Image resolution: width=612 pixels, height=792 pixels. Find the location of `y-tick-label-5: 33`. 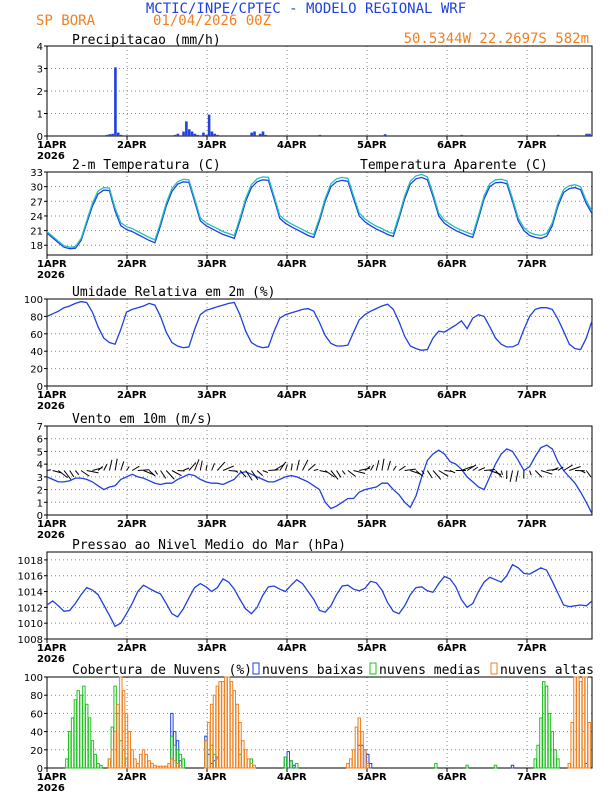

y-tick-label-5: 33 is located at coordinates (36, 173).